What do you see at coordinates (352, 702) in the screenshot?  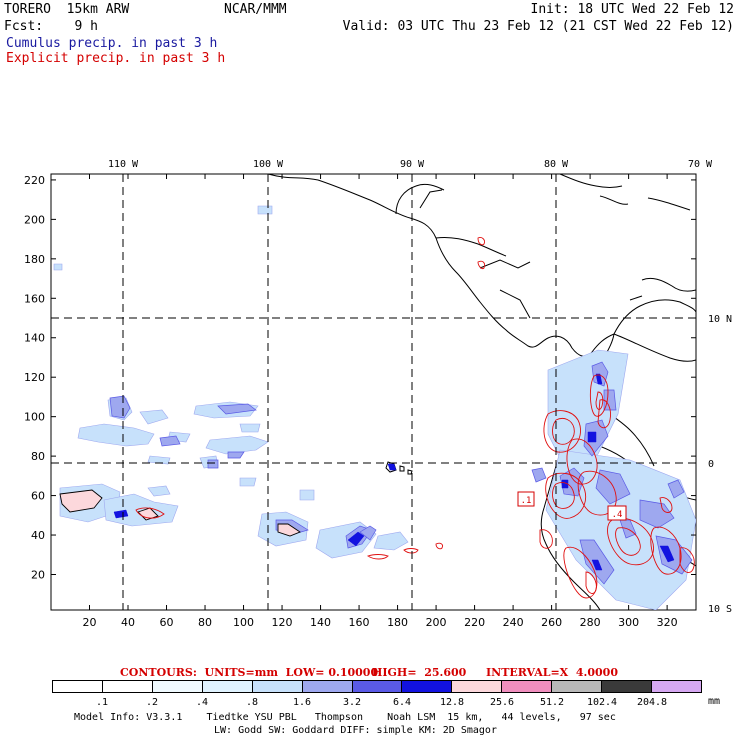 I see `colorbar-level-label: 3.2` at bounding box center [352, 702].